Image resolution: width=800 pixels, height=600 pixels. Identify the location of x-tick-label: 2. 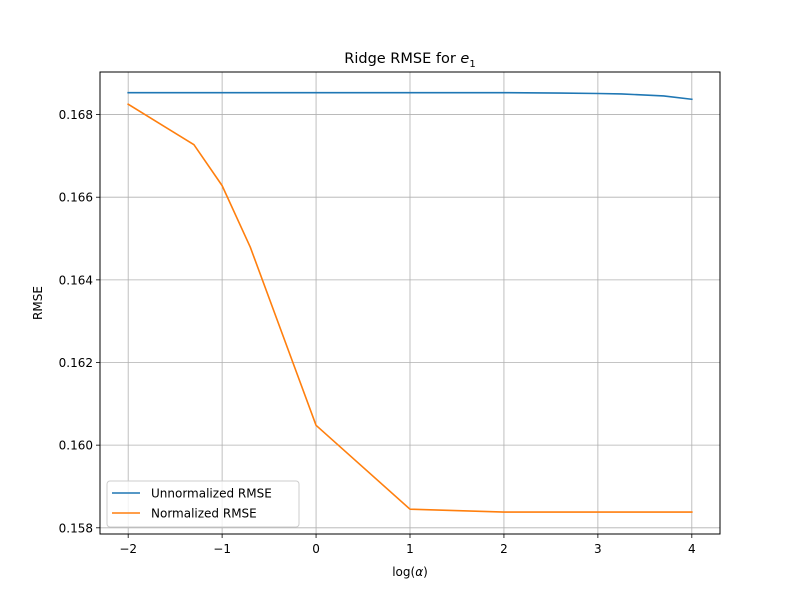
(504, 549).